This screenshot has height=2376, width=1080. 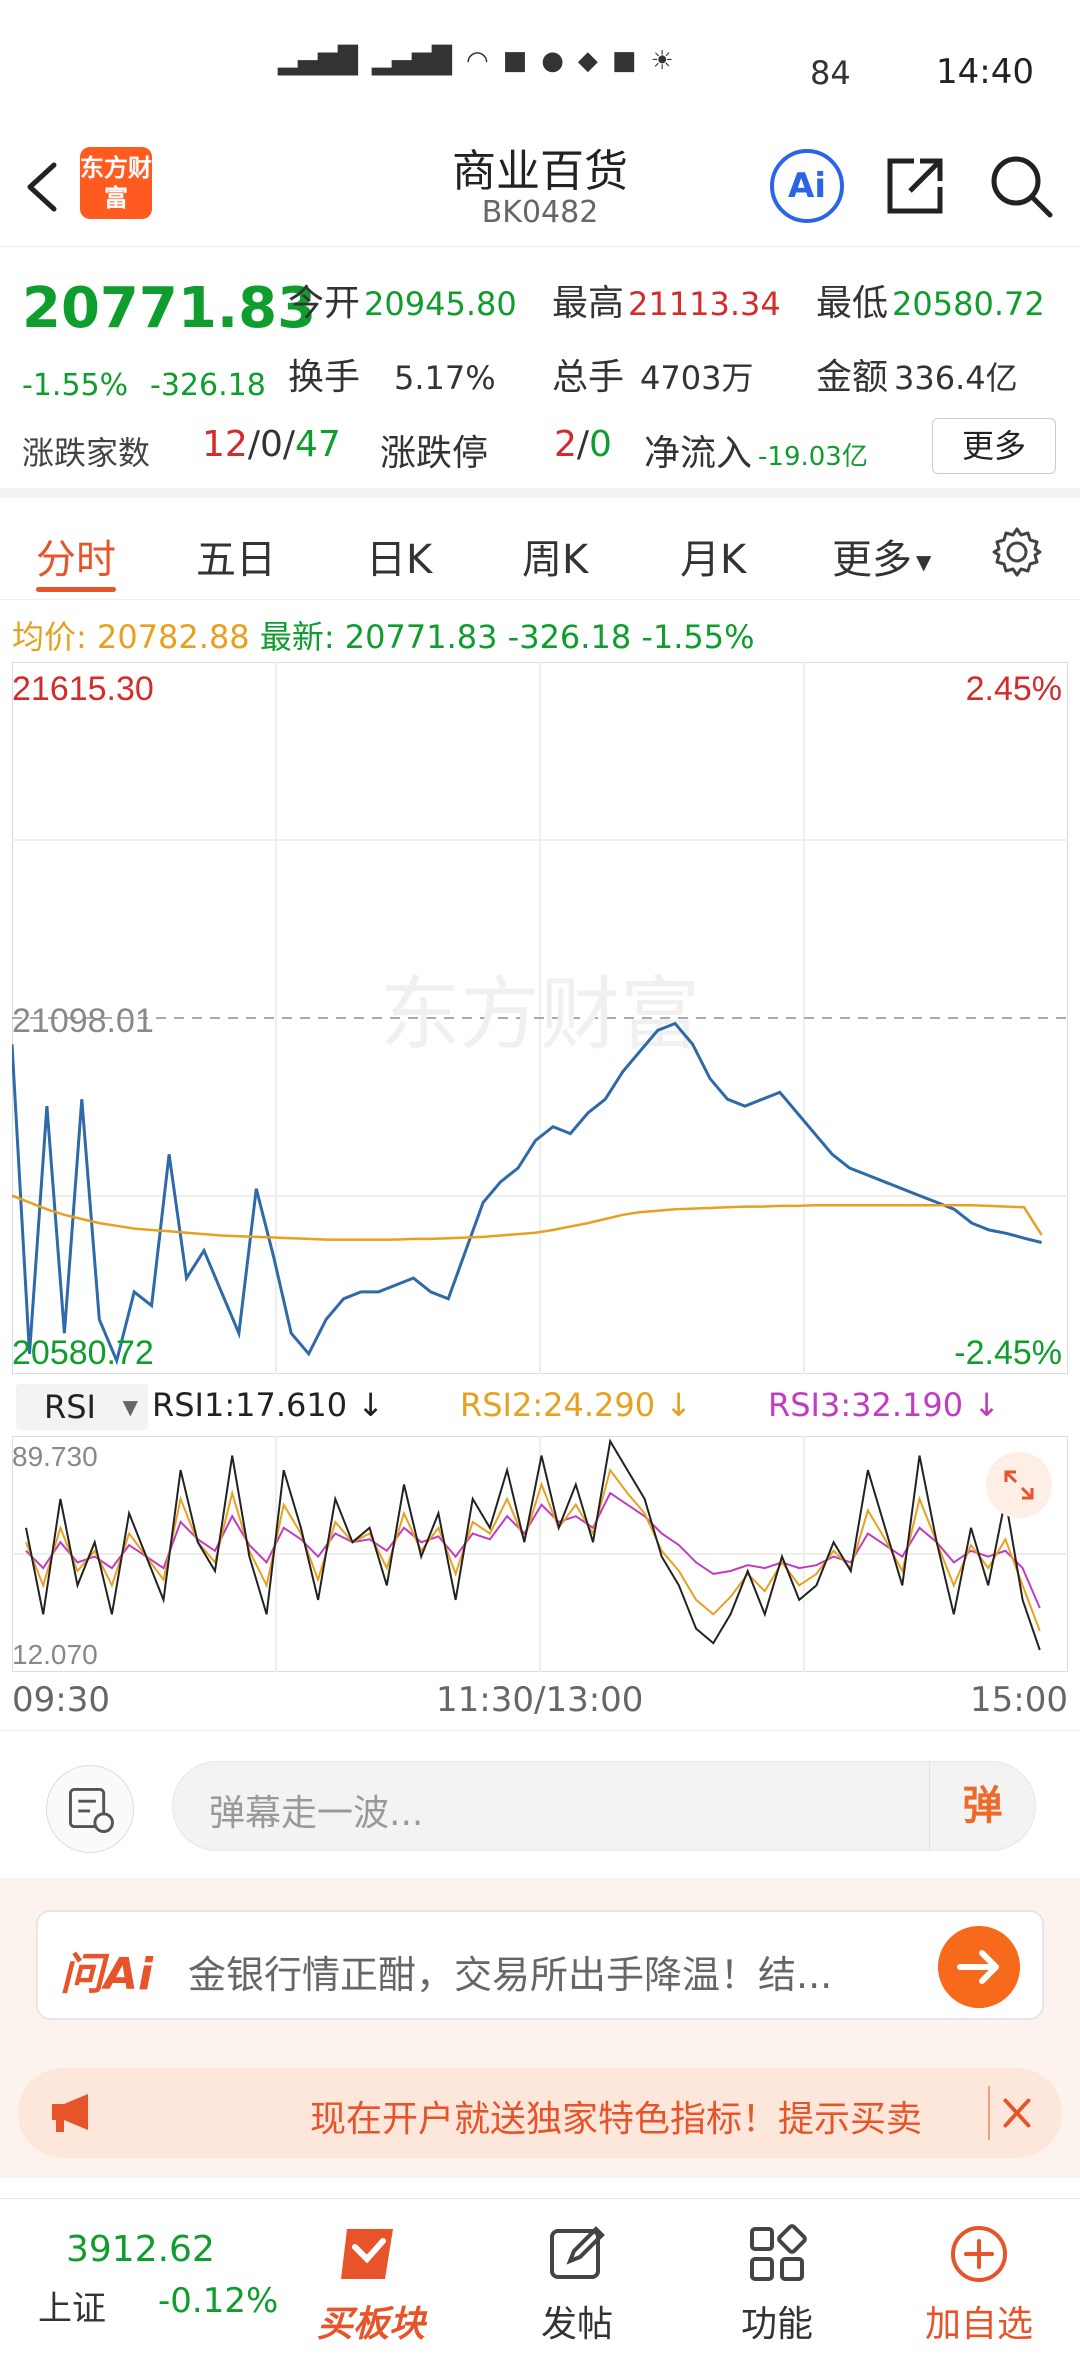 I want to click on netflow-label: 净流入, so click(x=698, y=453).